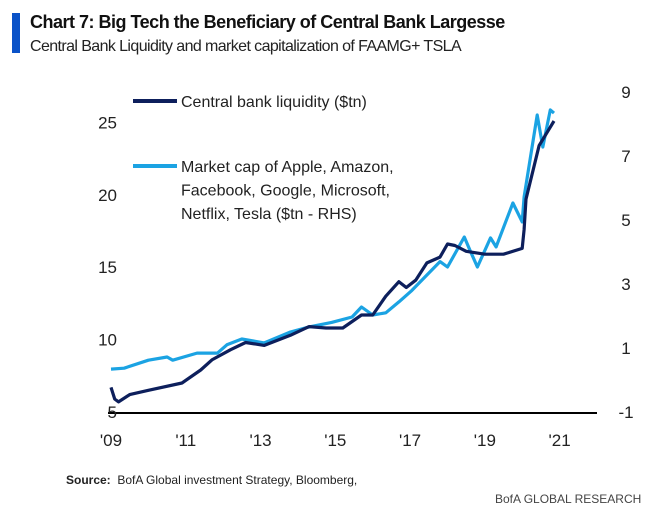  Describe the element at coordinates (269, 214) in the screenshot. I see `legend-label-market-cap: Netflix, Tesla ($tn - RHS)` at that location.